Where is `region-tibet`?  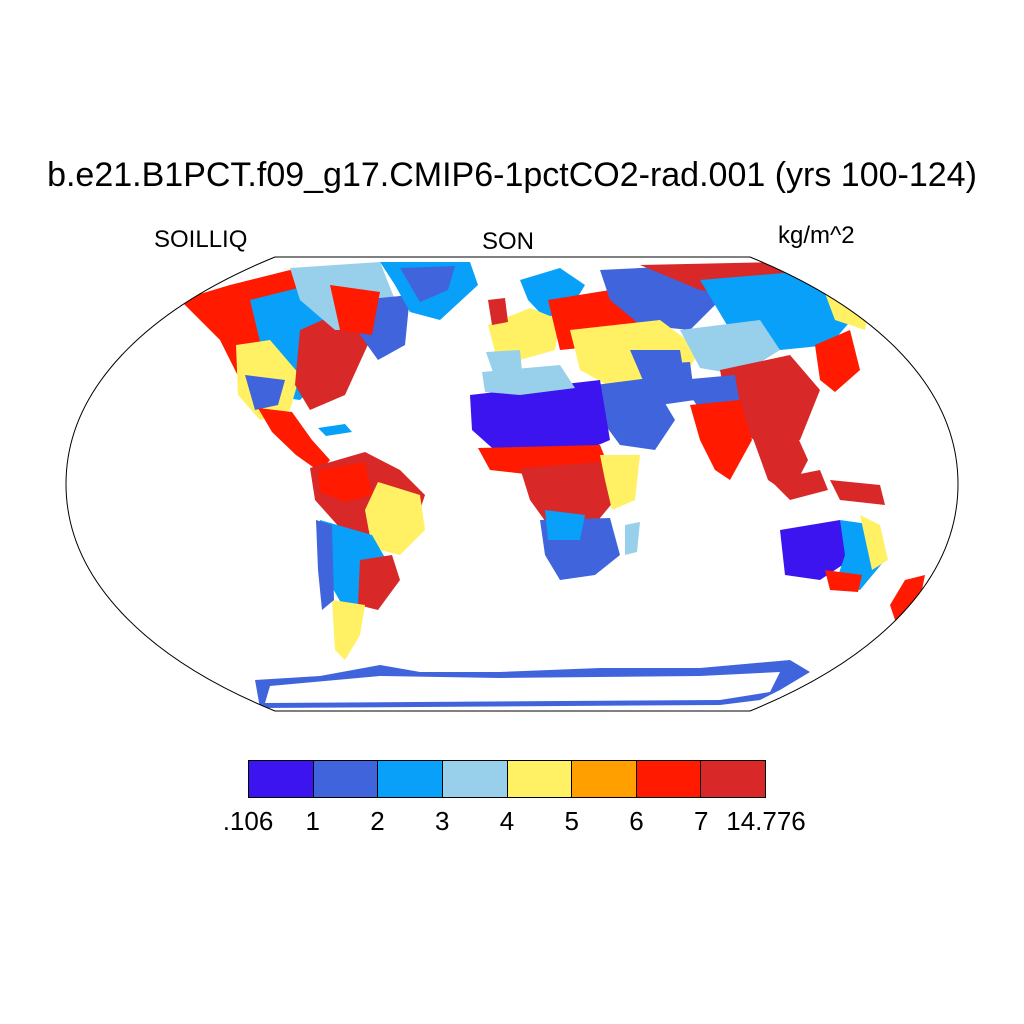 region-tibet is located at coordinates (710, 392).